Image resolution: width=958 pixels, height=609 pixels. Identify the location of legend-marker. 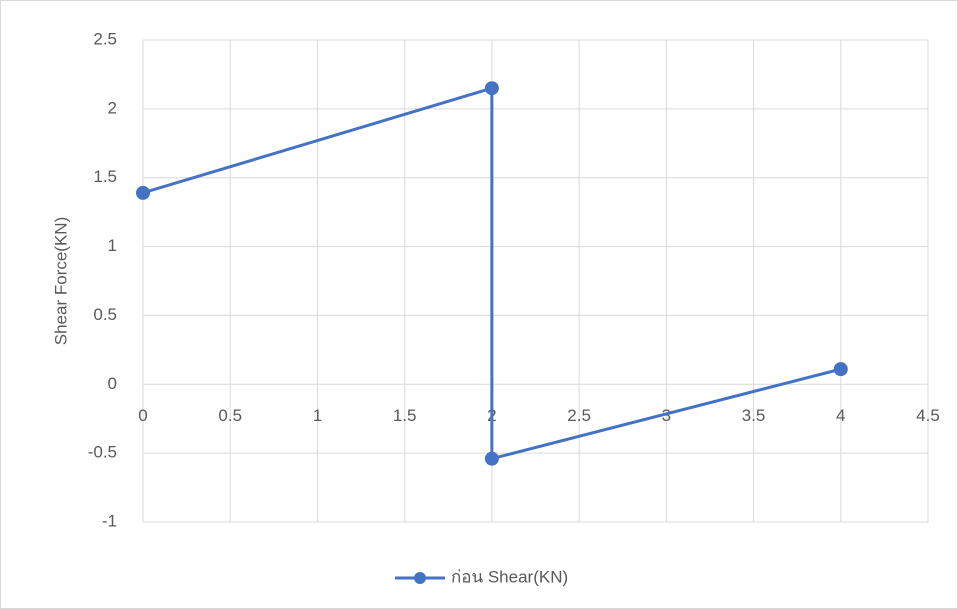
(420, 578).